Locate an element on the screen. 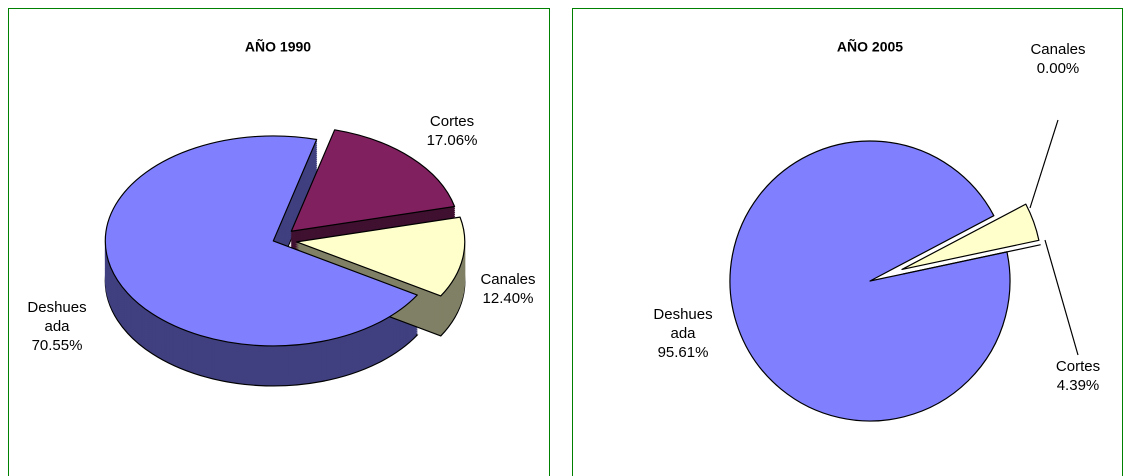 The width and height of the screenshot is (1132, 476). chart-title: AÑO 2005 is located at coordinates (870, 46).